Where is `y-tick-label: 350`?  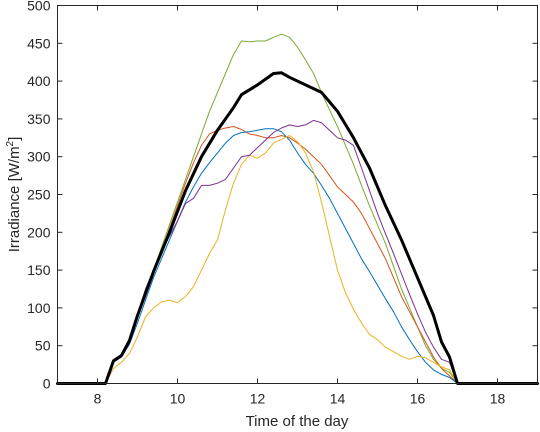 y-tick-label: 350 is located at coordinates (39, 119).